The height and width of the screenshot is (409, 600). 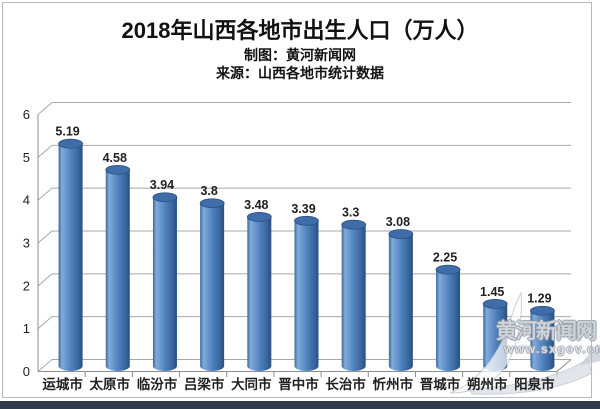 What do you see at coordinates (487, 384) in the screenshot?
I see `x-tick-label: 朔州市` at bounding box center [487, 384].